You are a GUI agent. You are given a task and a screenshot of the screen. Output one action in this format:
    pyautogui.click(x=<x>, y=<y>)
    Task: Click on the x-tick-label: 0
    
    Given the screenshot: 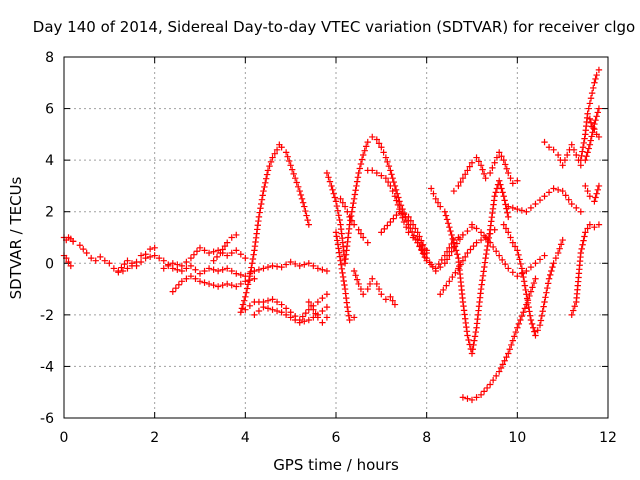 What is the action you would take?
    pyautogui.click(x=64, y=438)
    